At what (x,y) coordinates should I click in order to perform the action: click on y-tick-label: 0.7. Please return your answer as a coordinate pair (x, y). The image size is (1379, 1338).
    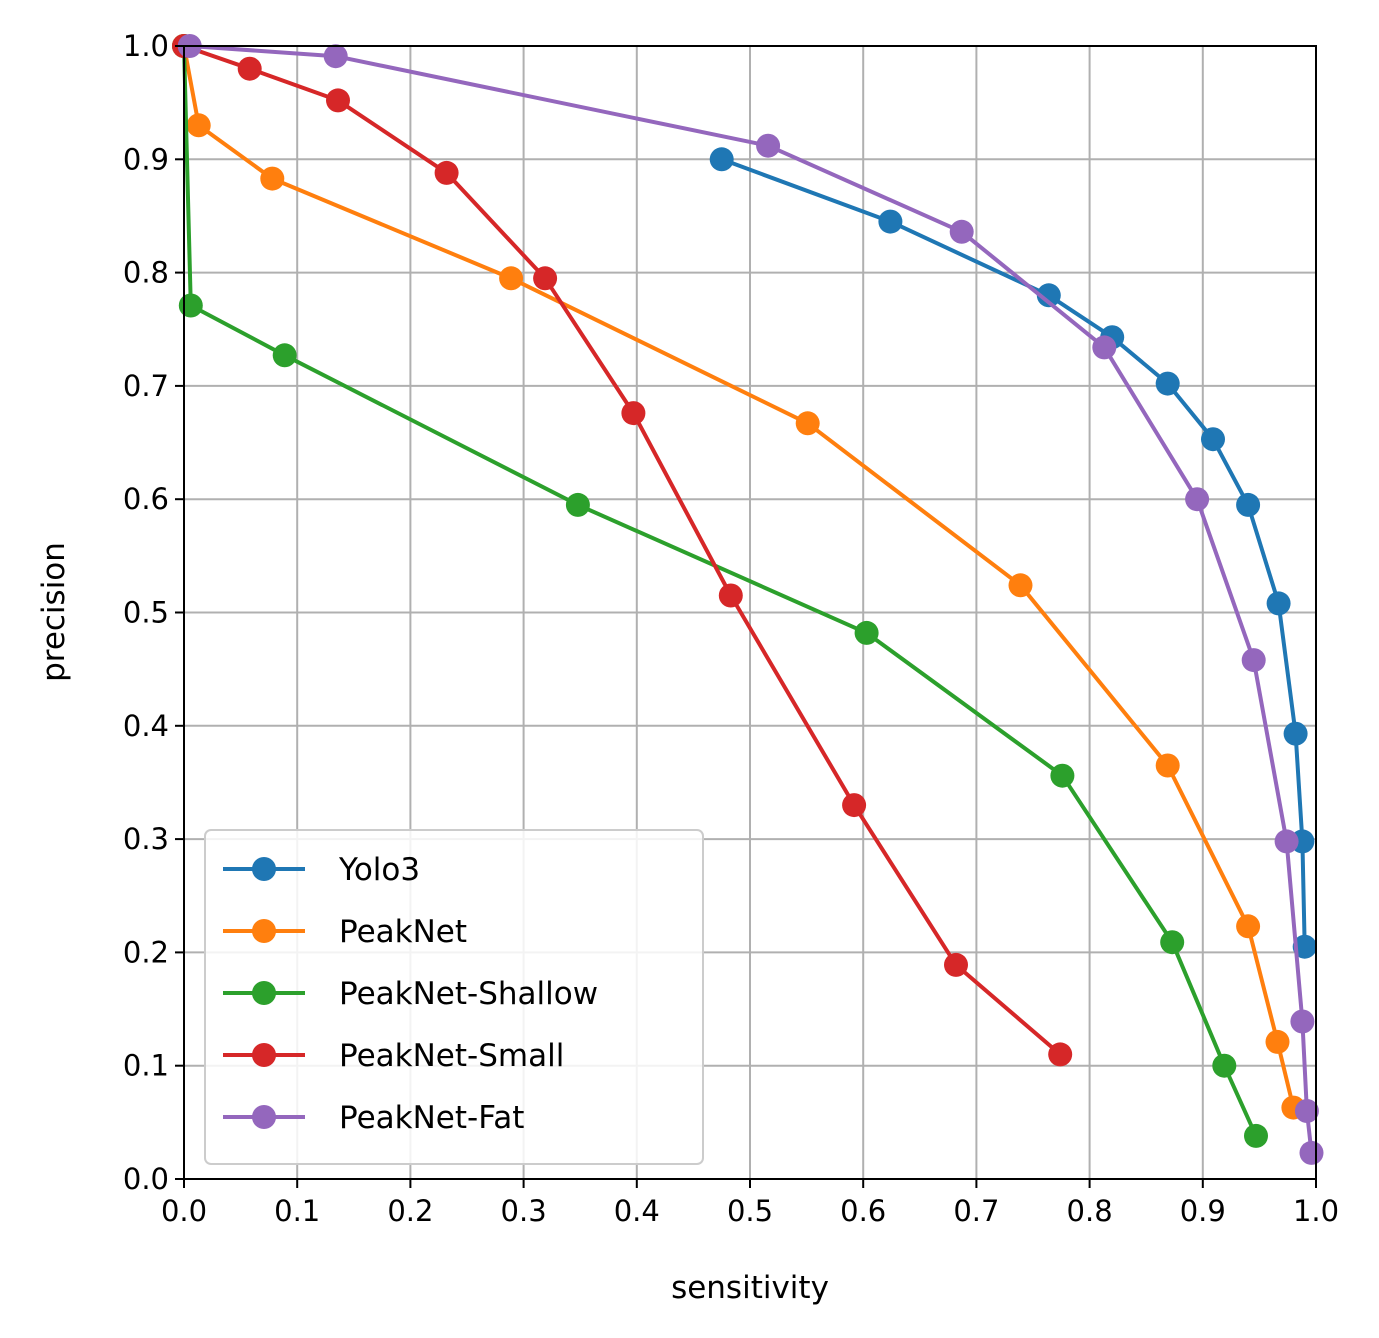
    Looking at the image, I should click on (146, 386).